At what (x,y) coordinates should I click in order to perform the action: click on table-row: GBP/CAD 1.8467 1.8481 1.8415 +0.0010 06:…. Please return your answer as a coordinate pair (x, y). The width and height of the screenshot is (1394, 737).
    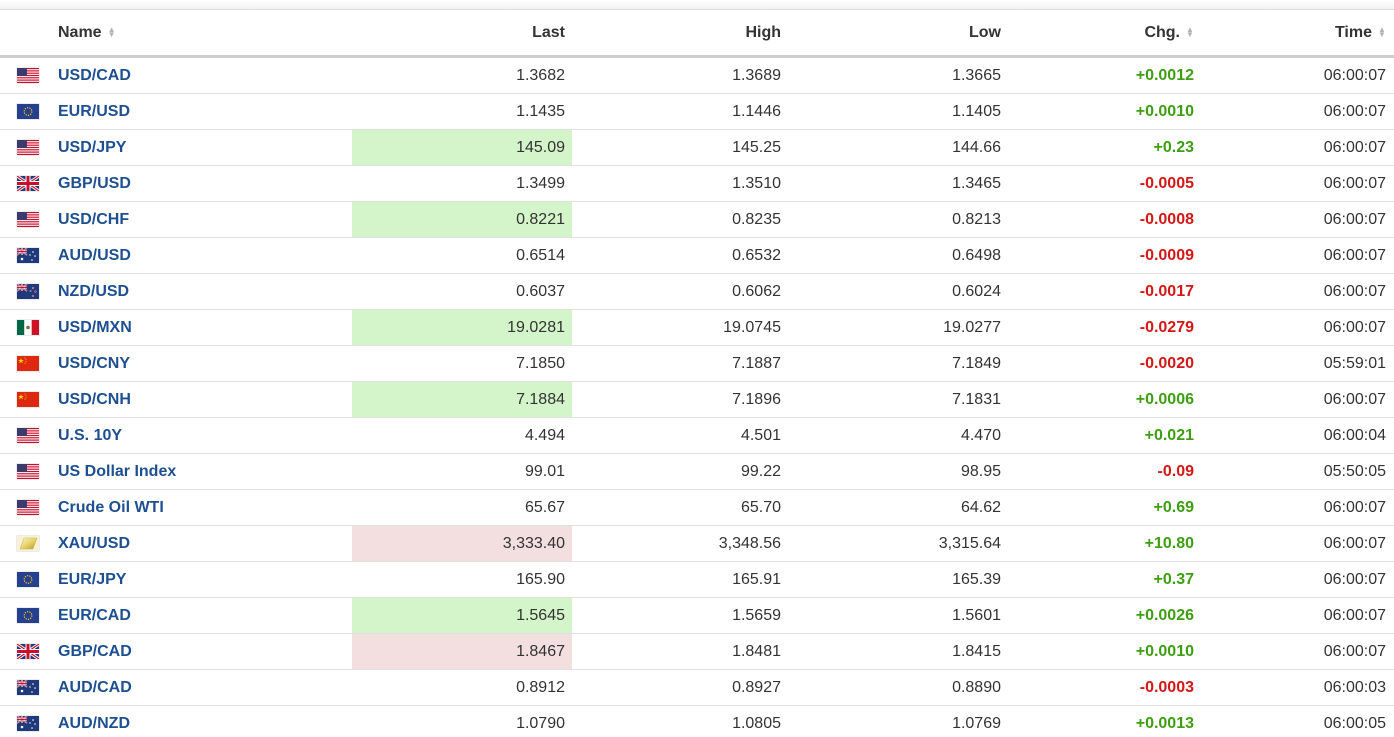
    Looking at the image, I should click on (697, 651).